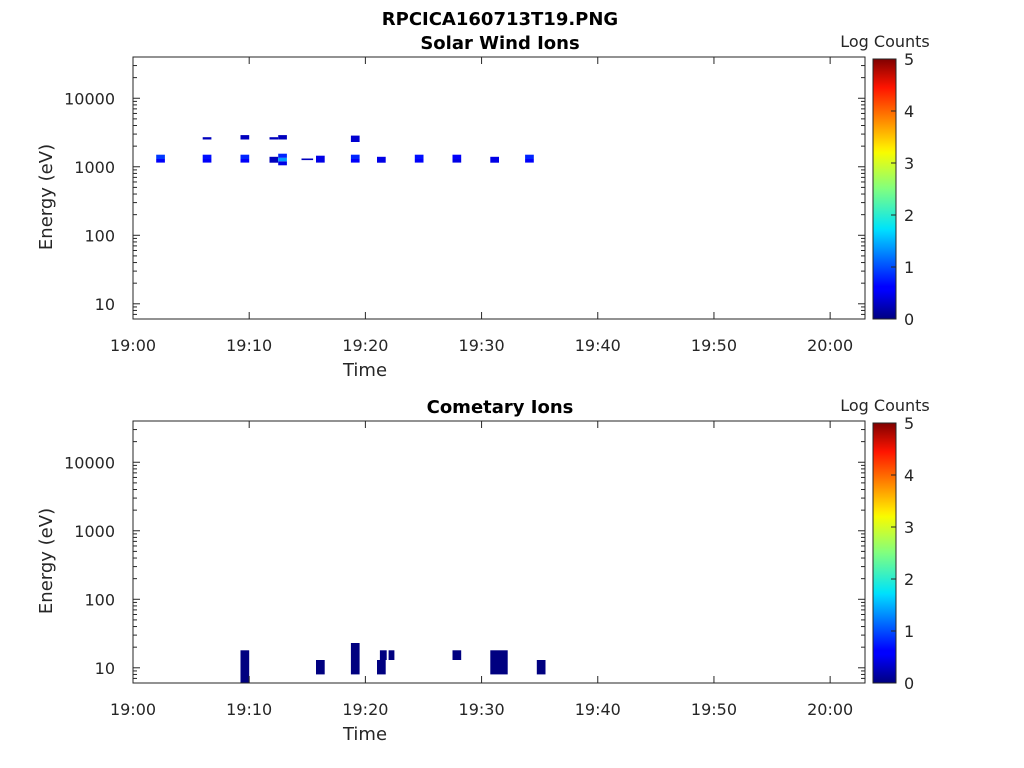 Image resolution: width=1024 pixels, height=768 pixels. I want to click on solar-wind-cbar-tick-label-3: 3, so click(909, 163).